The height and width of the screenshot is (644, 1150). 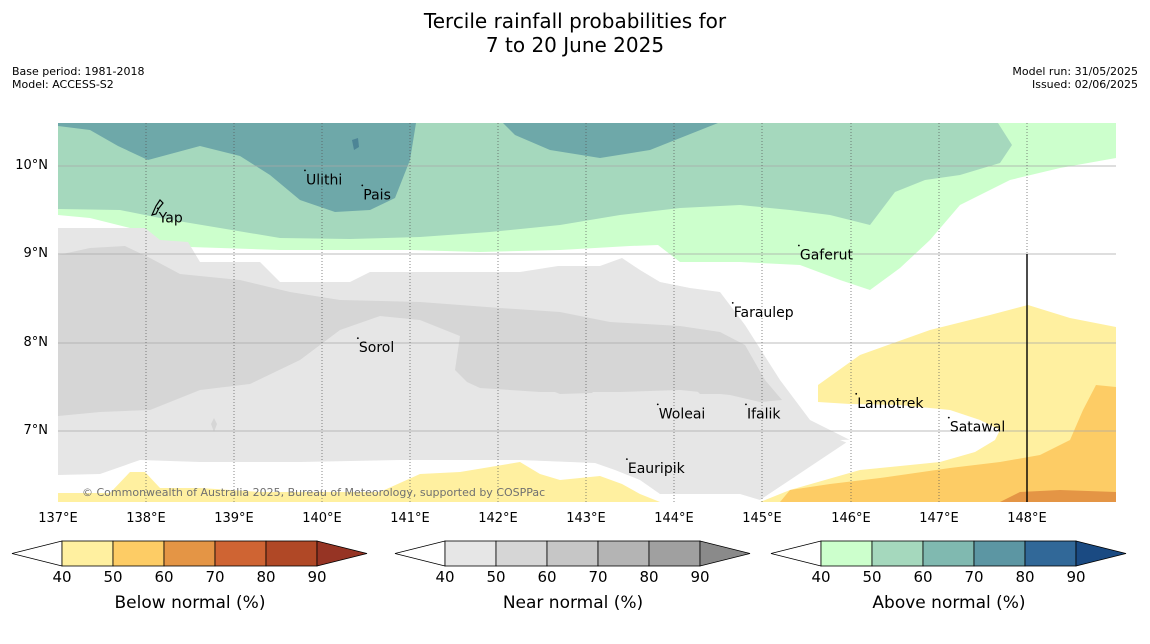 What do you see at coordinates (420, 553) in the screenshot?
I see `near-colorbar-under-arrow` at bounding box center [420, 553].